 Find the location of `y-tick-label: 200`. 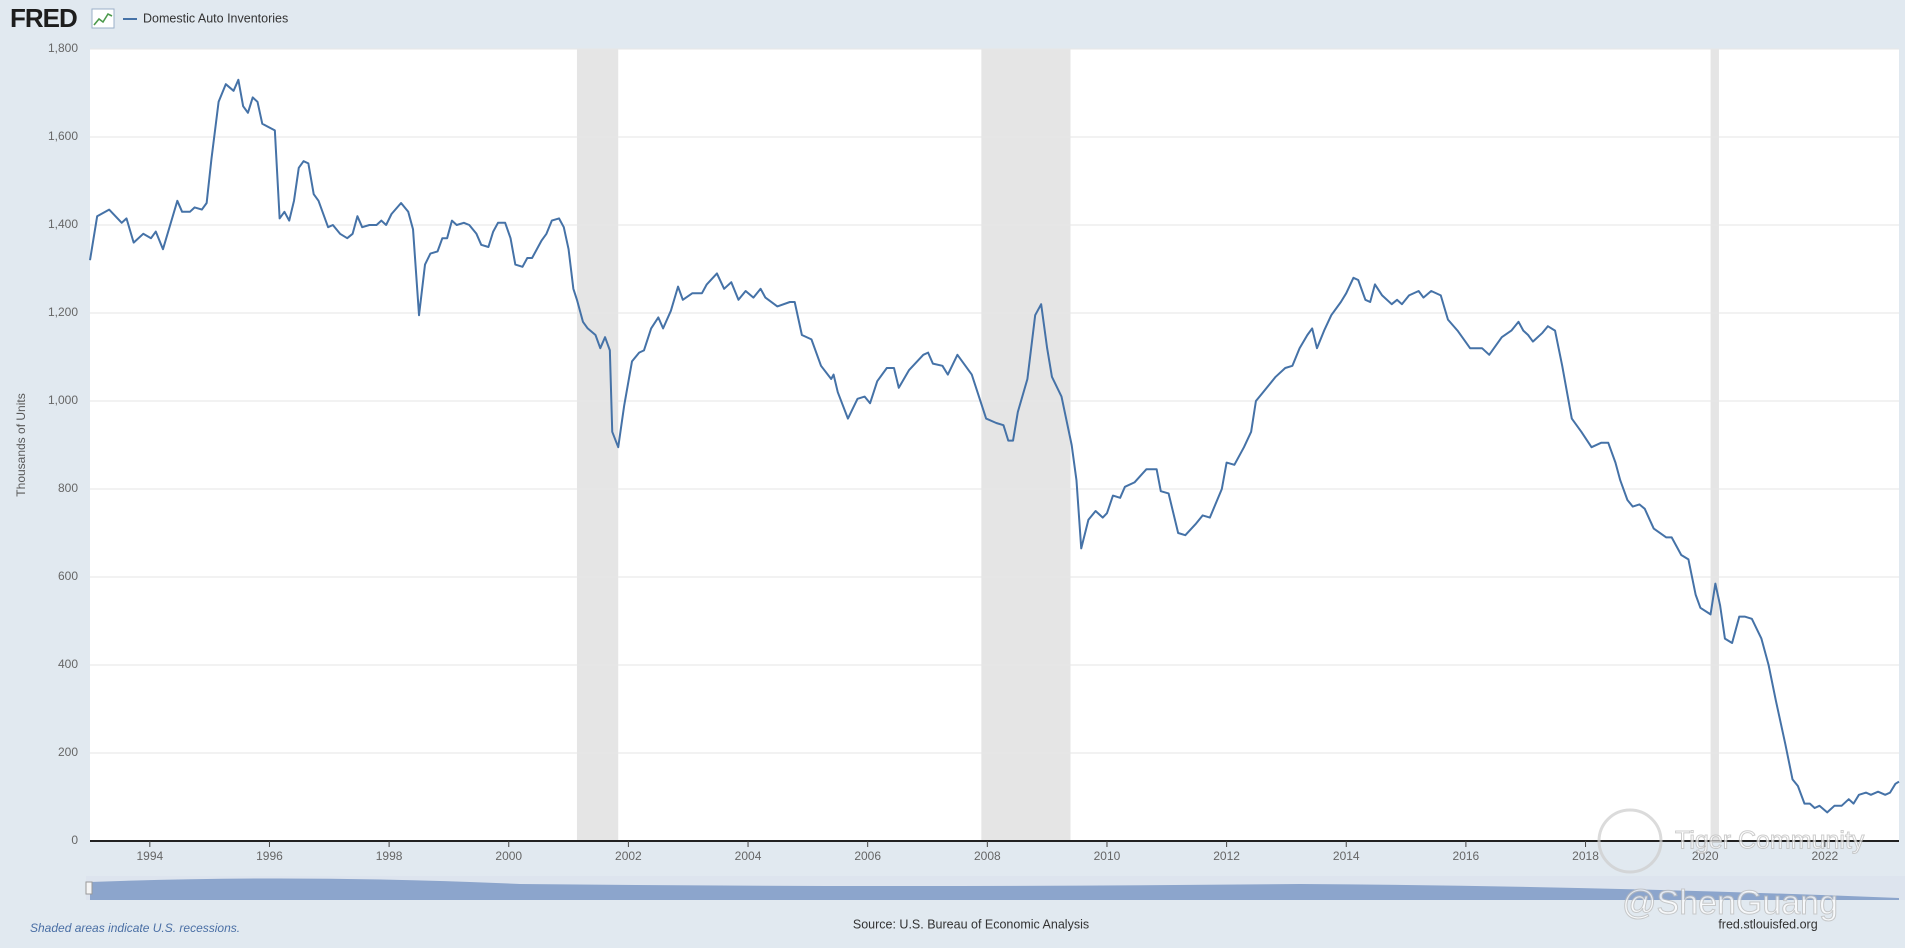

y-tick-label: 200 is located at coordinates (68, 752).